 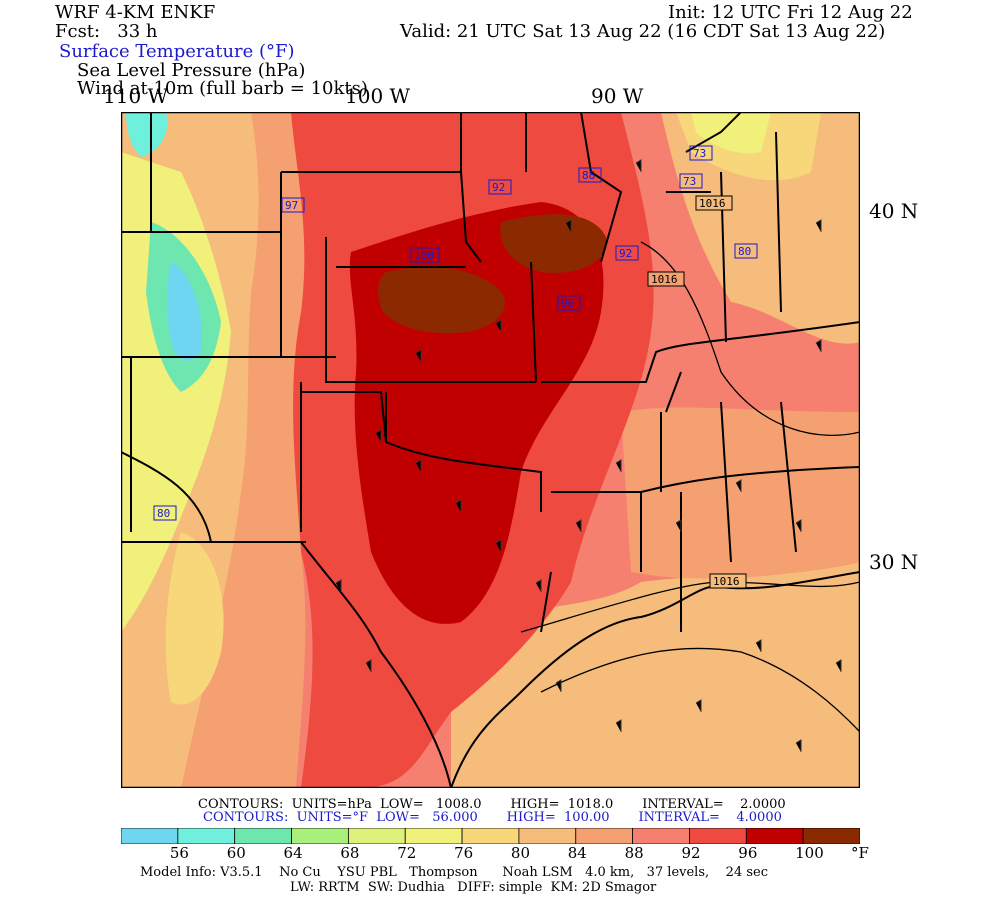 I want to click on temp-label-80-sw: 80, so click(x=165, y=513).